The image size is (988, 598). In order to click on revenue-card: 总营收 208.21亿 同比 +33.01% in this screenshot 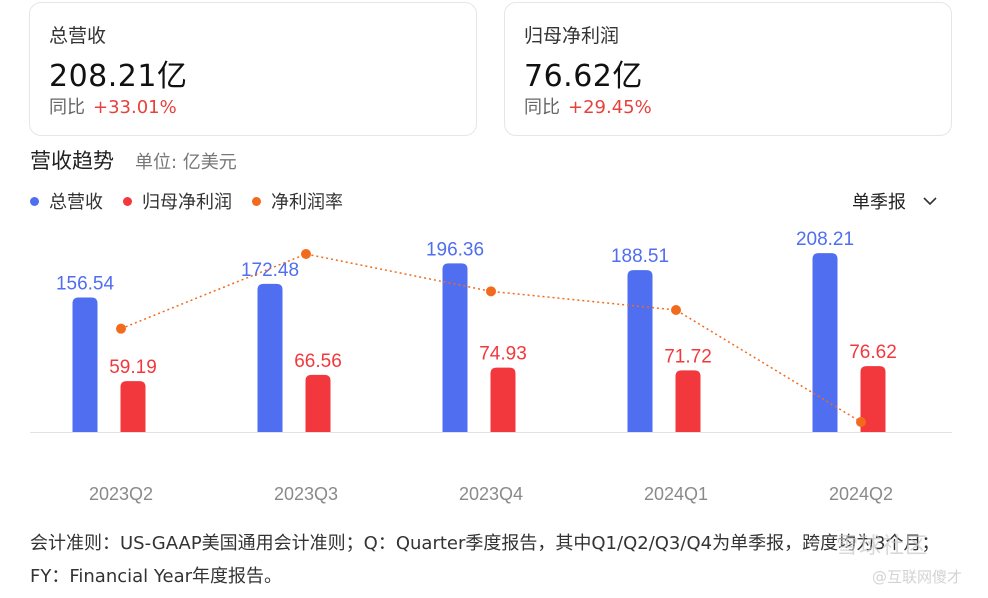, I will do `click(253, 69)`.